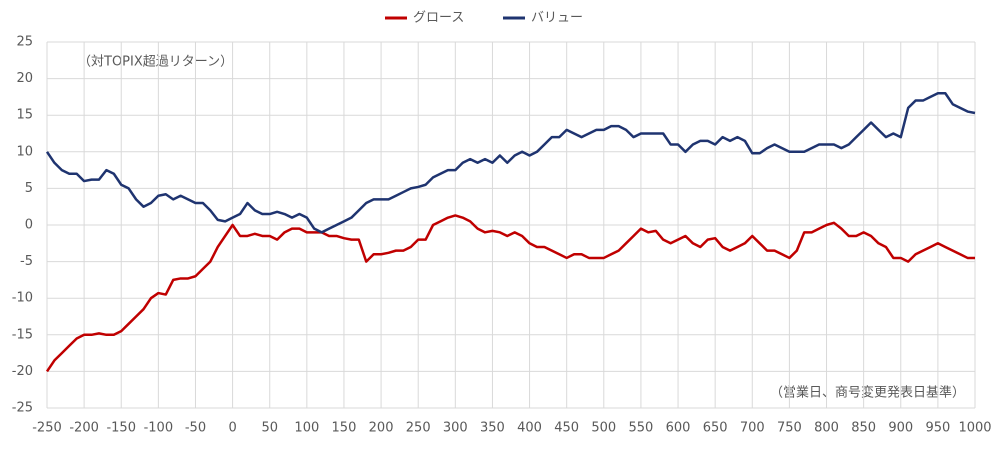  Describe the element at coordinates (937, 428) in the screenshot. I see `x-tick-label: 950` at that location.